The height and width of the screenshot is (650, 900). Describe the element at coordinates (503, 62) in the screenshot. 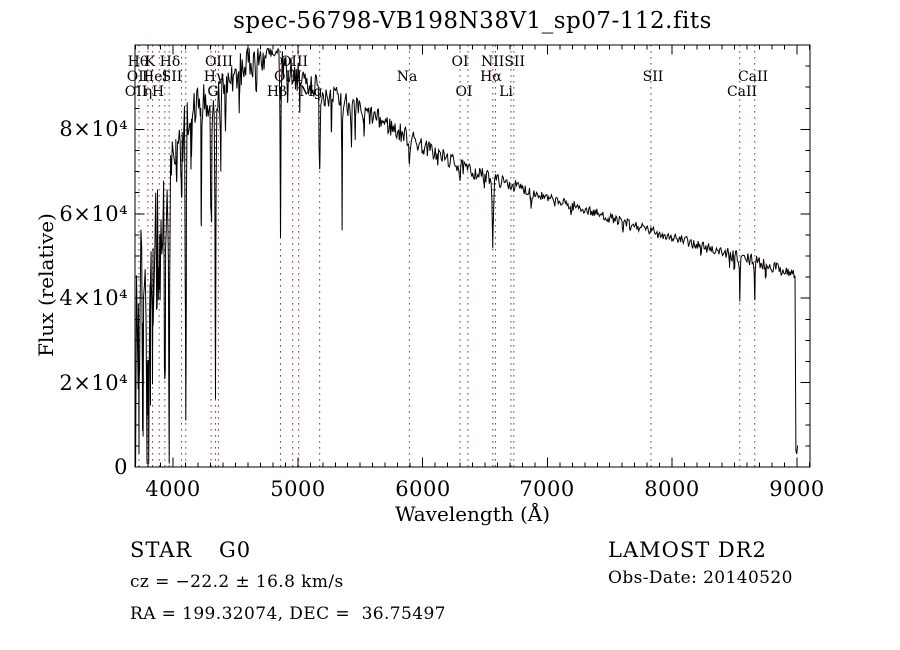

I see `spectral-line-label: NIISII` at that location.